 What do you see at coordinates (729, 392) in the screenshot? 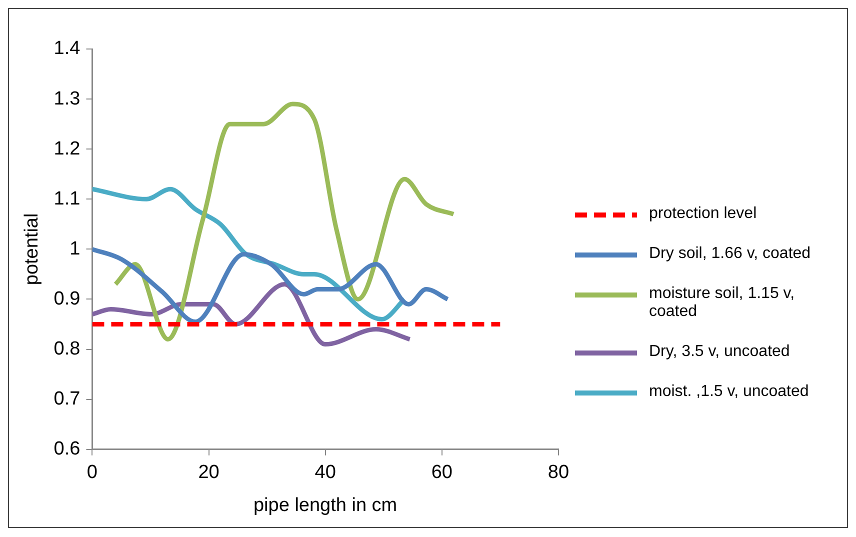
I see `legend-label: moist. ,1.5 v, uncoated` at bounding box center [729, 392].